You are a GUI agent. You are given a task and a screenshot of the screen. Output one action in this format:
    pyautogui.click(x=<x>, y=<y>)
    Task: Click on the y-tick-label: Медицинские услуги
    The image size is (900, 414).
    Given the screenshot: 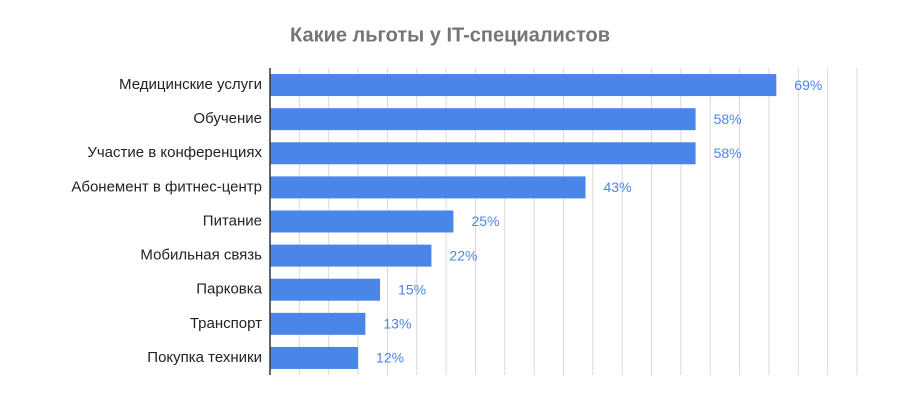 What is the action you would take?
    pyautogui.click(x=190, y=84)
    